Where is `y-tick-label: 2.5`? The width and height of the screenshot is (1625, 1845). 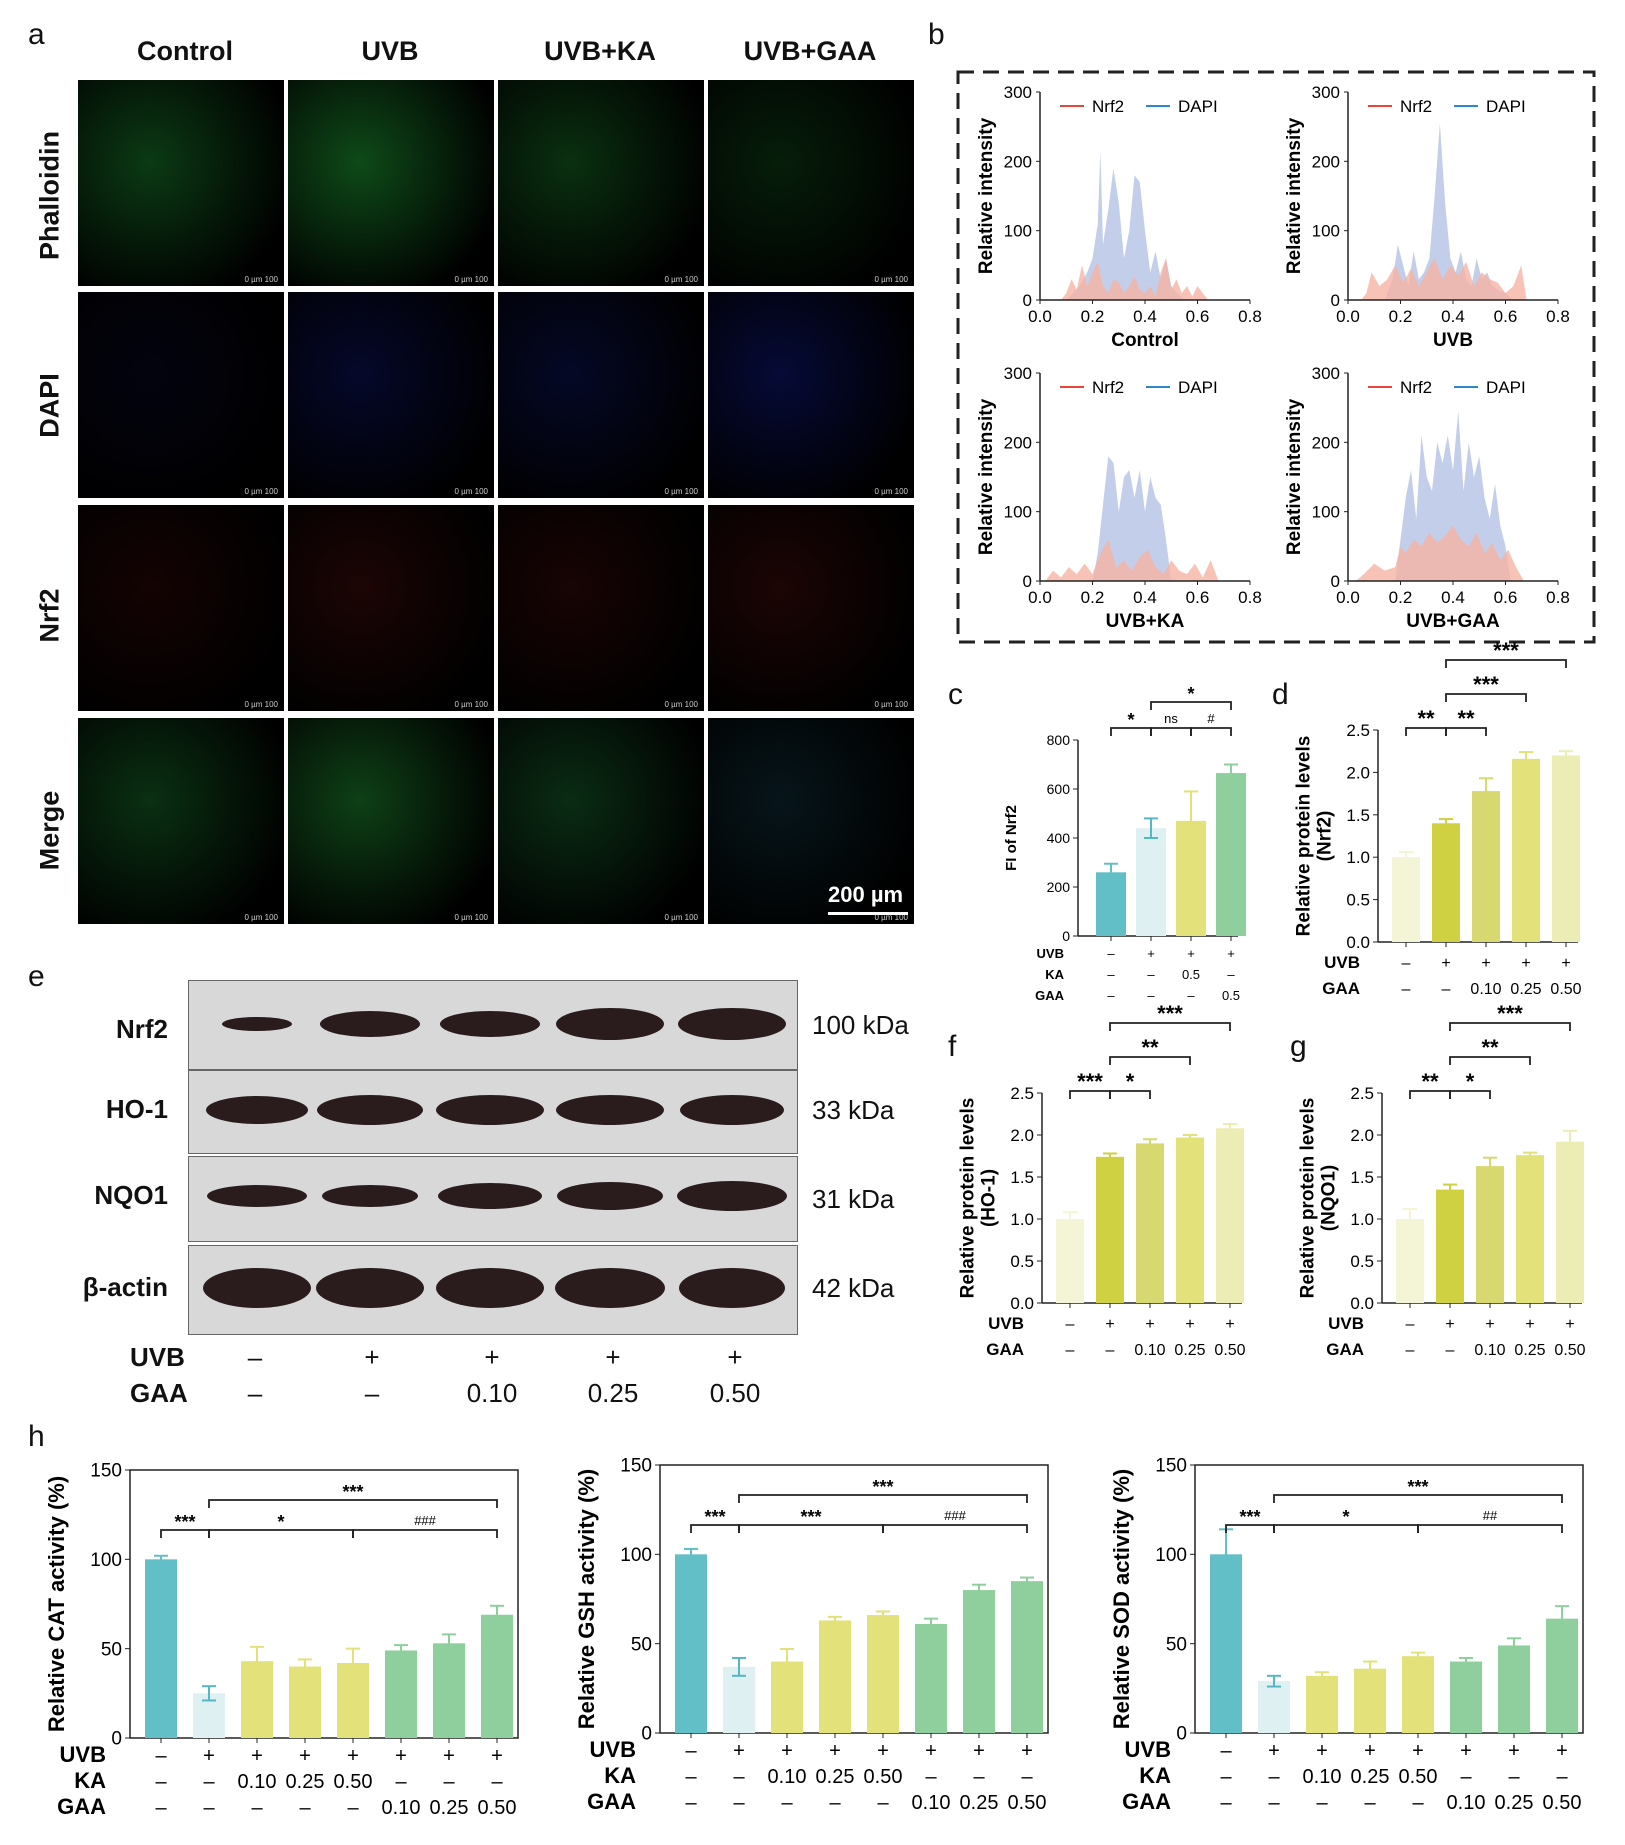
y-tick-label: 2.5 is located at coordinates (1362, 1093).